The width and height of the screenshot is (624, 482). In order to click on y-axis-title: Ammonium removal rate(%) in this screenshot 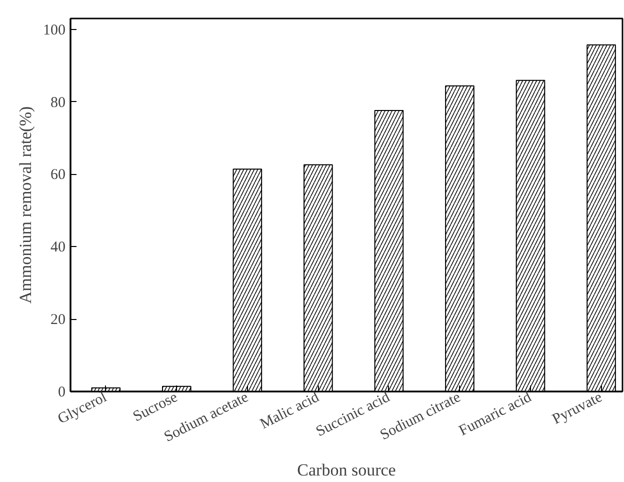, I will do `click(25, 205)`.